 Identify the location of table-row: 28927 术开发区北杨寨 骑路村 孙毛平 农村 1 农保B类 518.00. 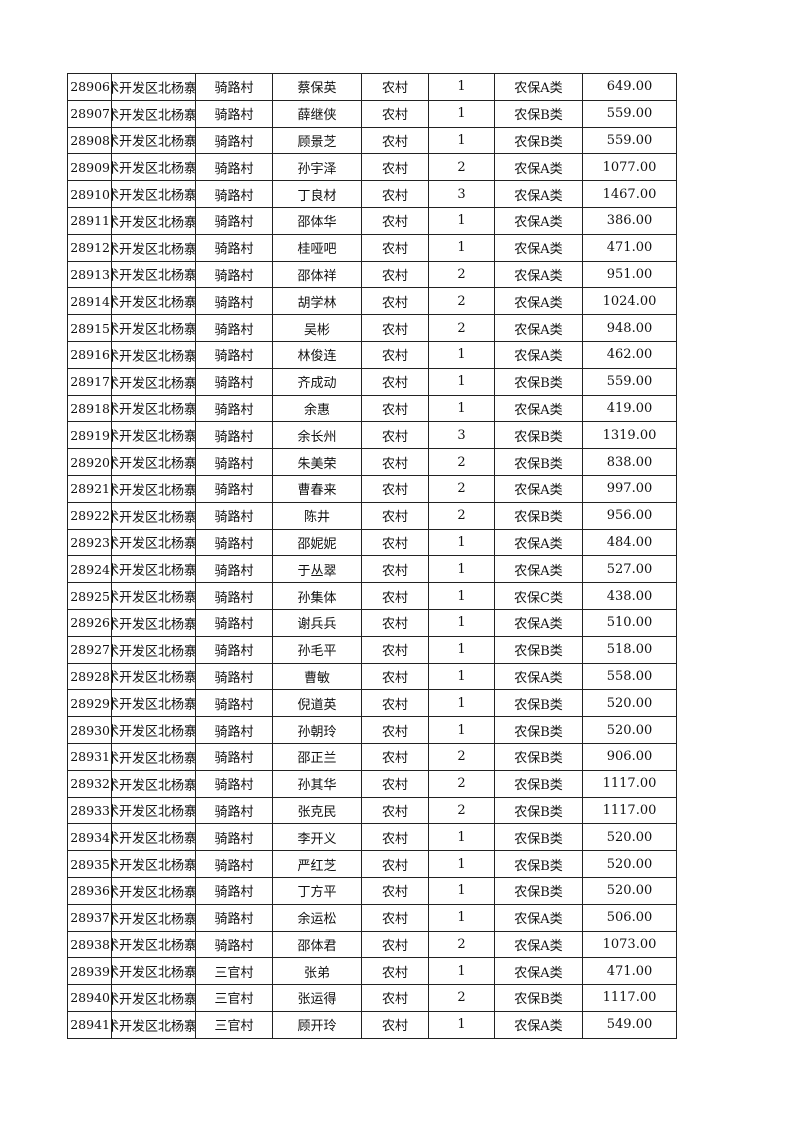
(372, 649).